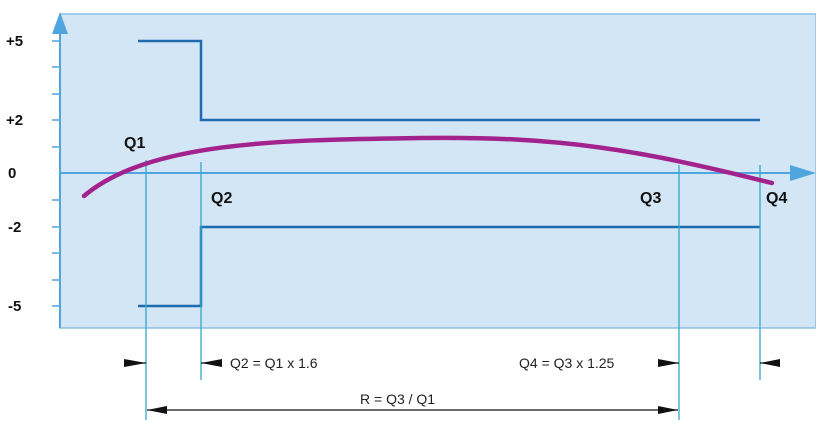 The width and height of the screenshot is (816, 421). I want to click on dimension-q2, so click(173, 363).